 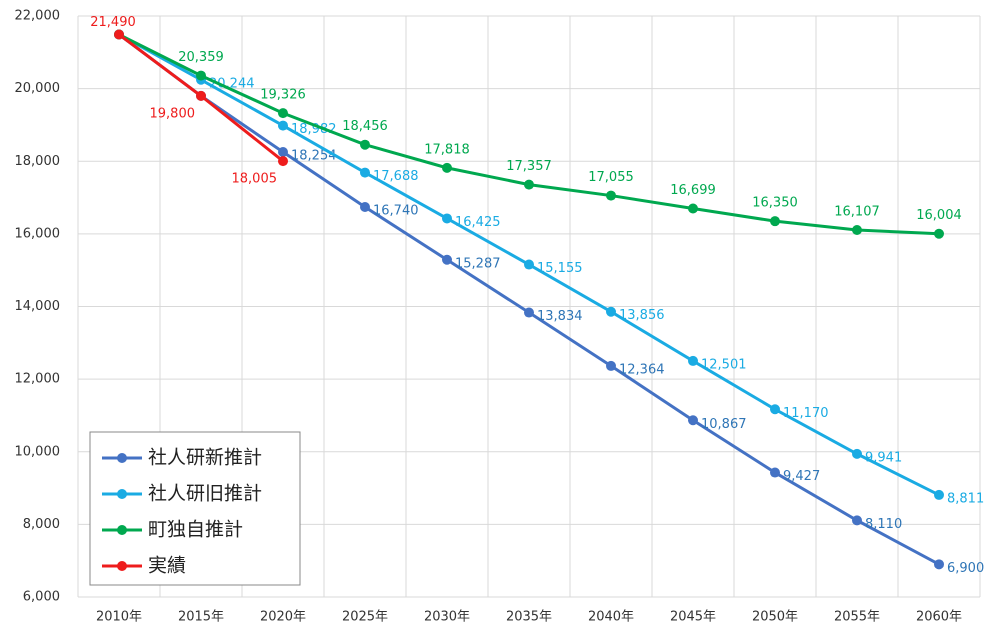 I want to click on data-label: 20,359, so click(x=201, y=57).